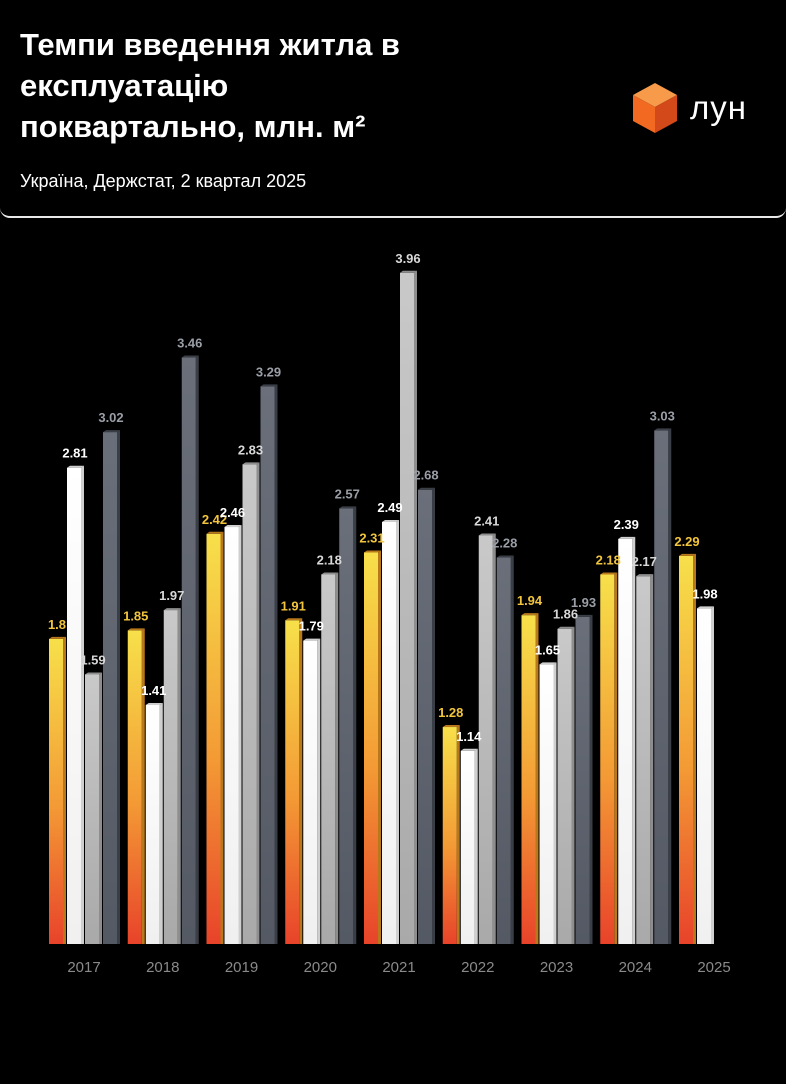  Describe the element at coordinates (83, 967) in the screenshot. I see `x-tick-label-2017: 2017` at that location.